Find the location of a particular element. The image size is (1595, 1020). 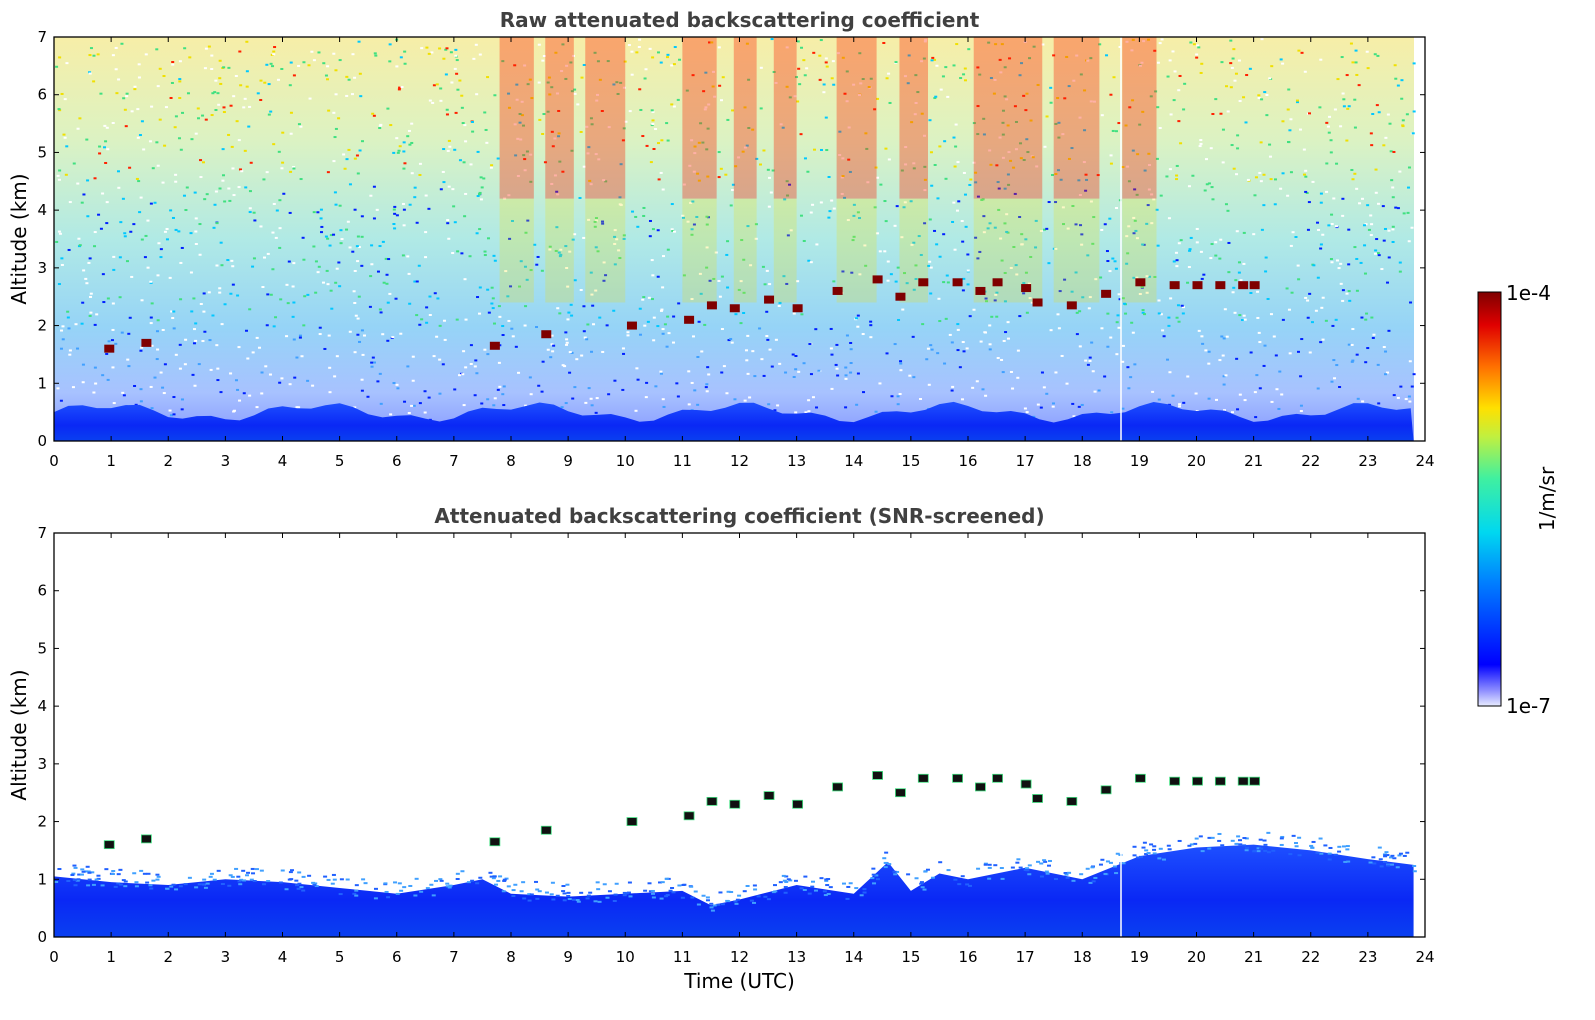

x-tick-label: 18 is located at coordinates (1082, 461).